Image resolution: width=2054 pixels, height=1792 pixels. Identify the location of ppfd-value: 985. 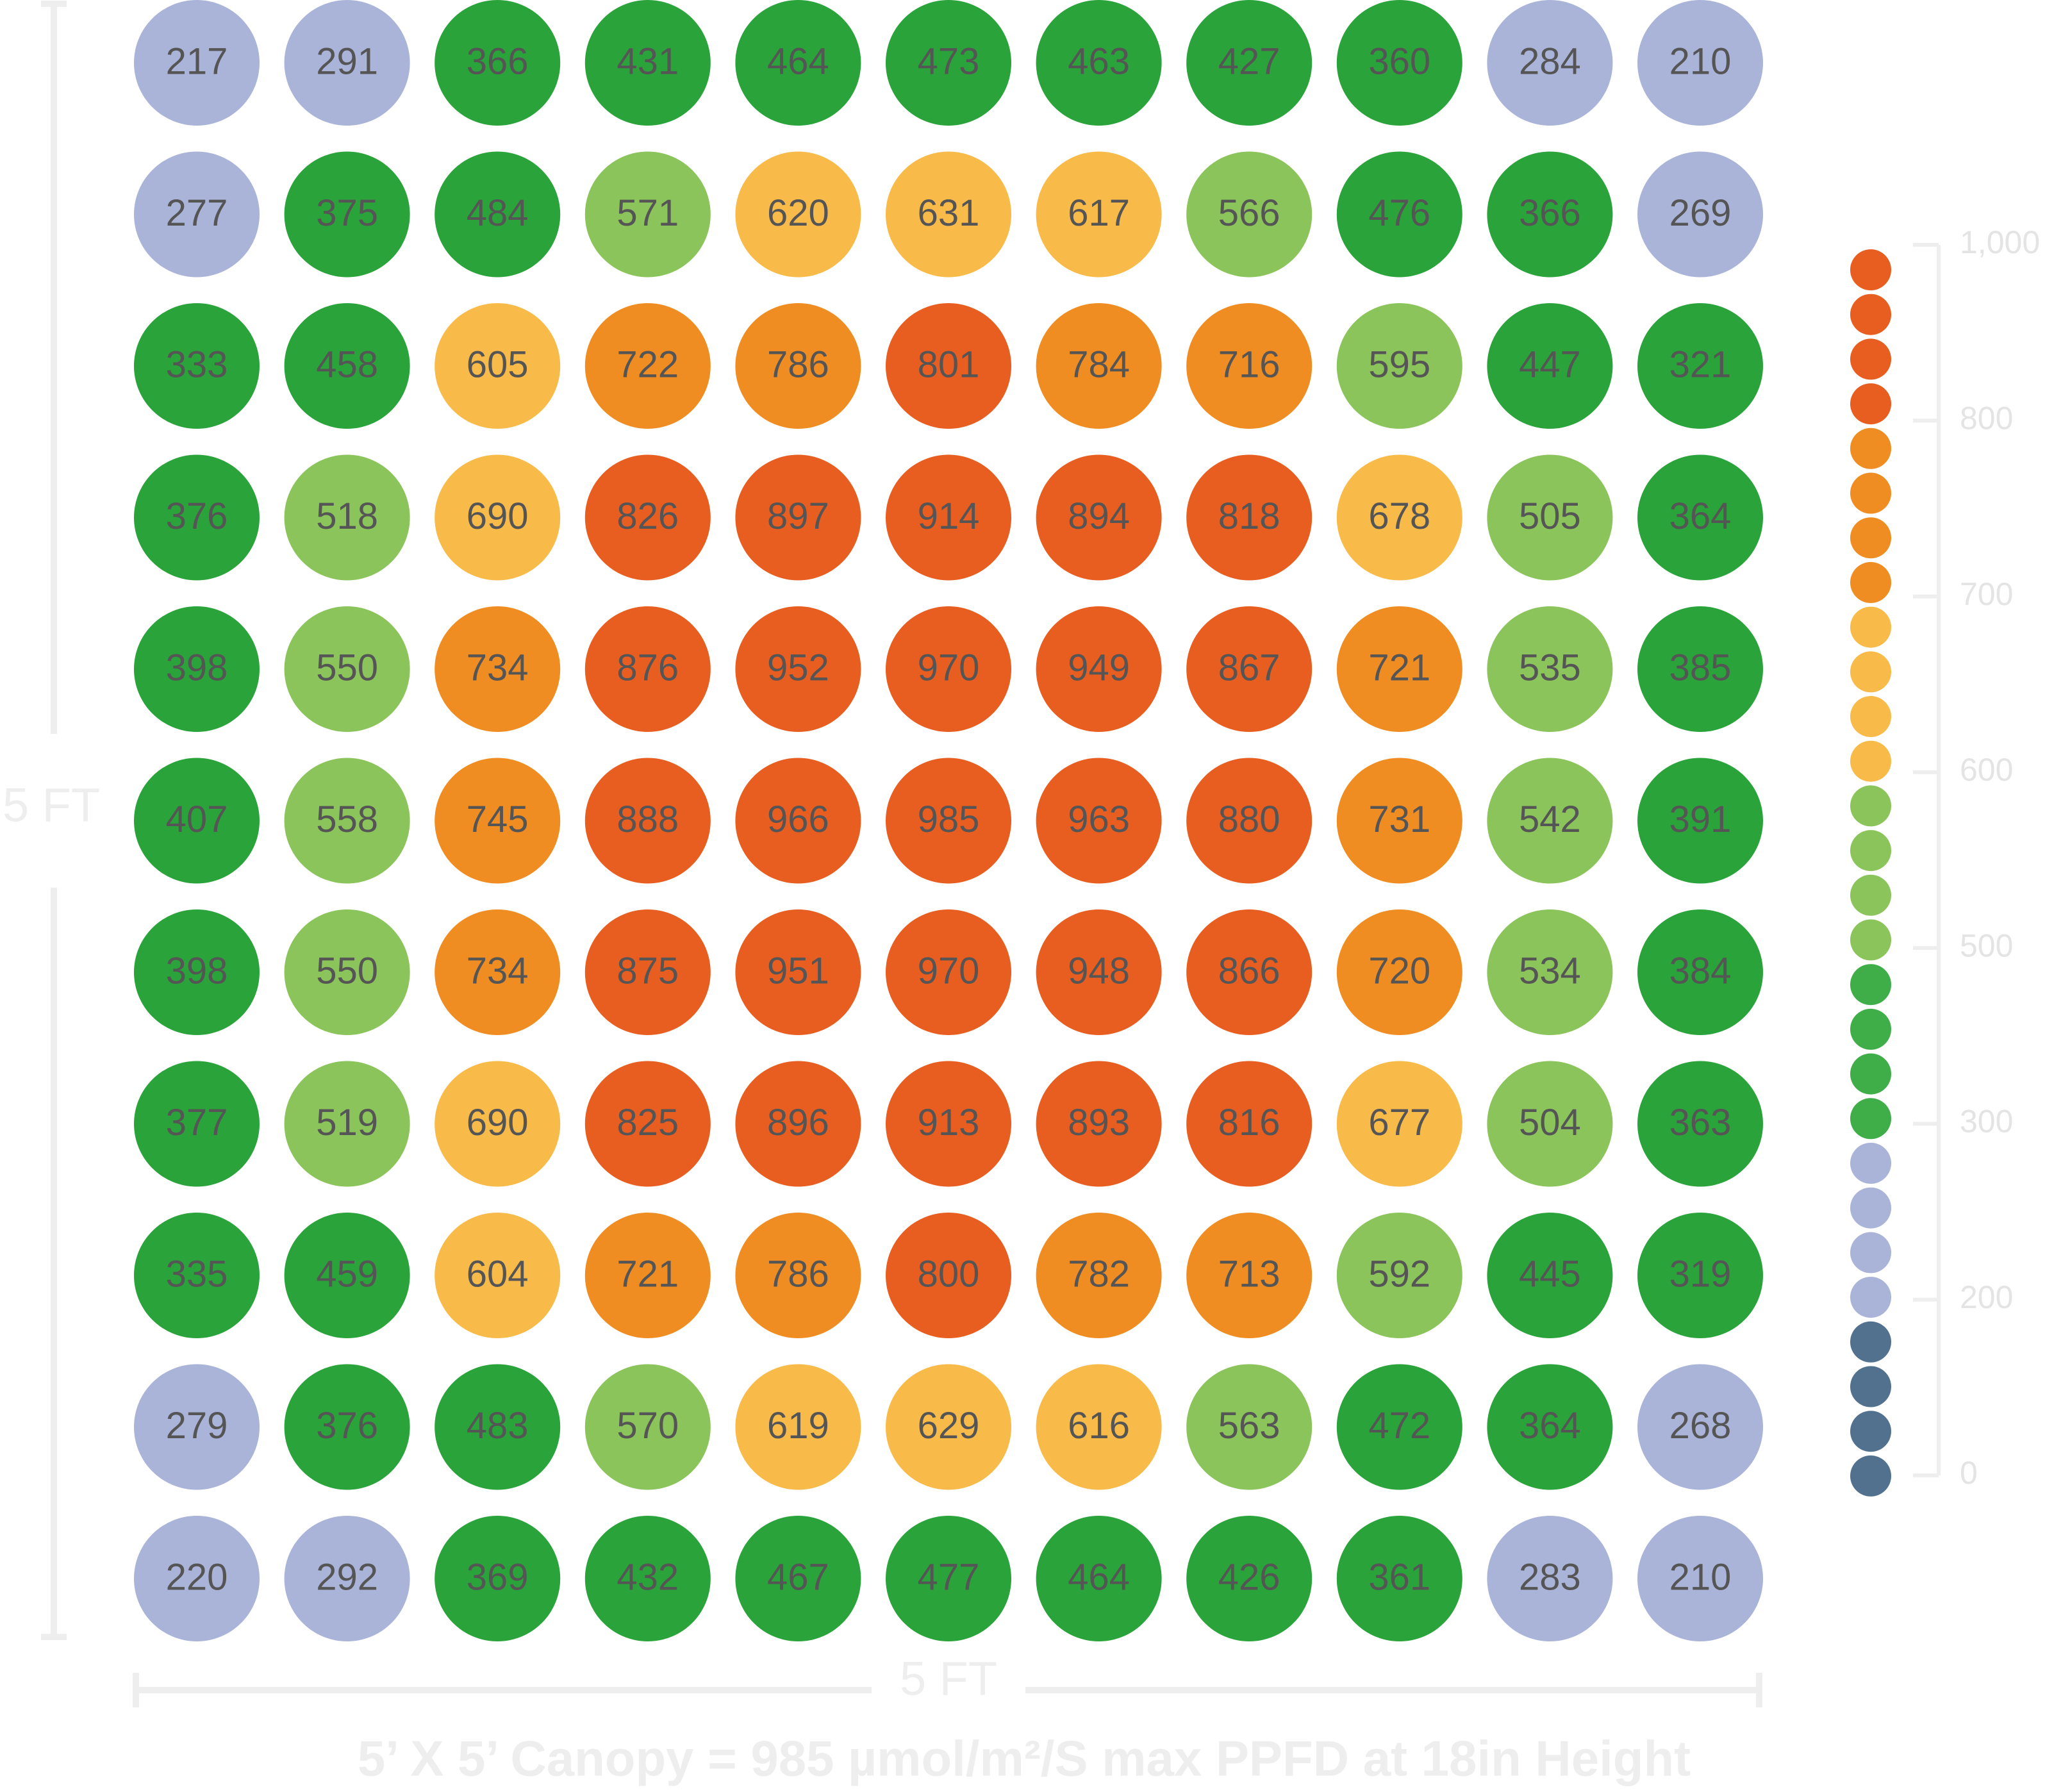
(949, 820).